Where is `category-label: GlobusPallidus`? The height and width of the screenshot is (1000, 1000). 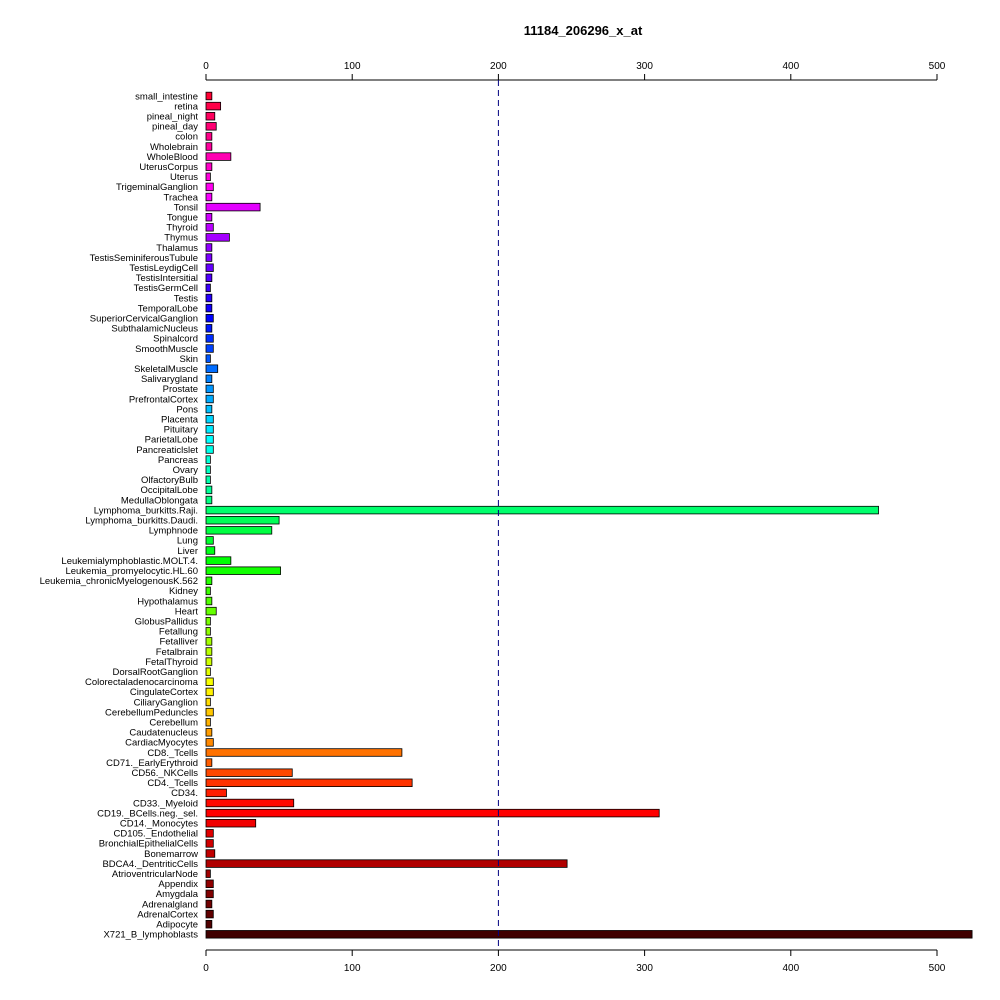 category-label: GlobusPallidus is located at coordinates (167, 622).